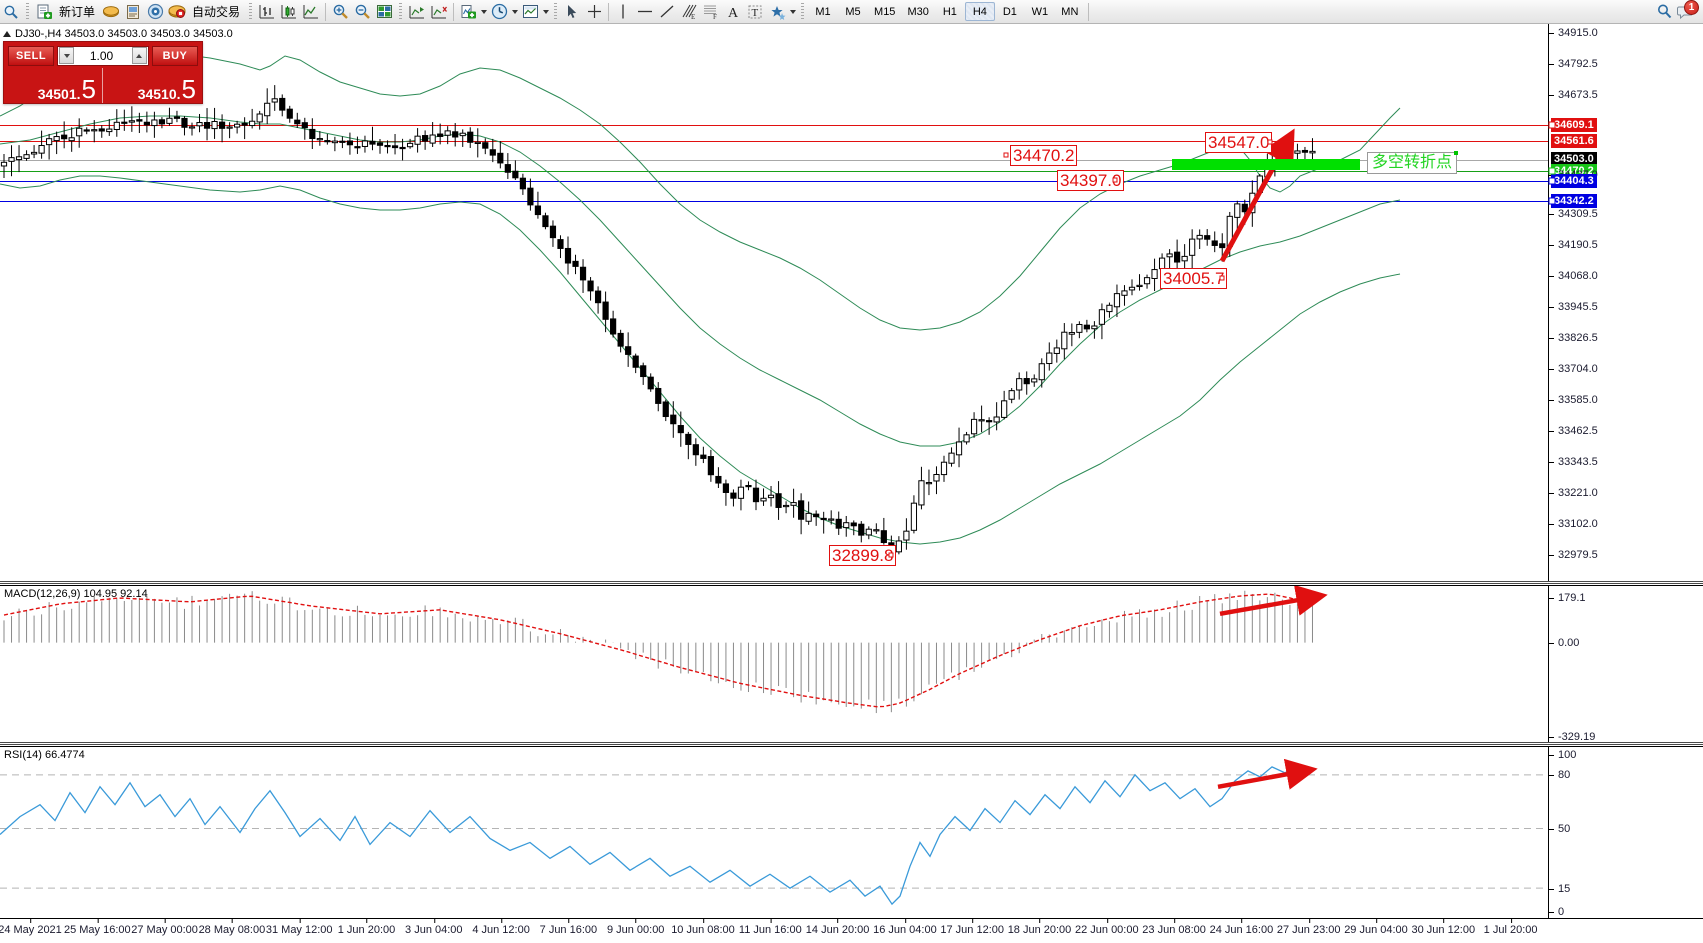  I want to click on price-tick: 33343.5, so click(1573, 462).